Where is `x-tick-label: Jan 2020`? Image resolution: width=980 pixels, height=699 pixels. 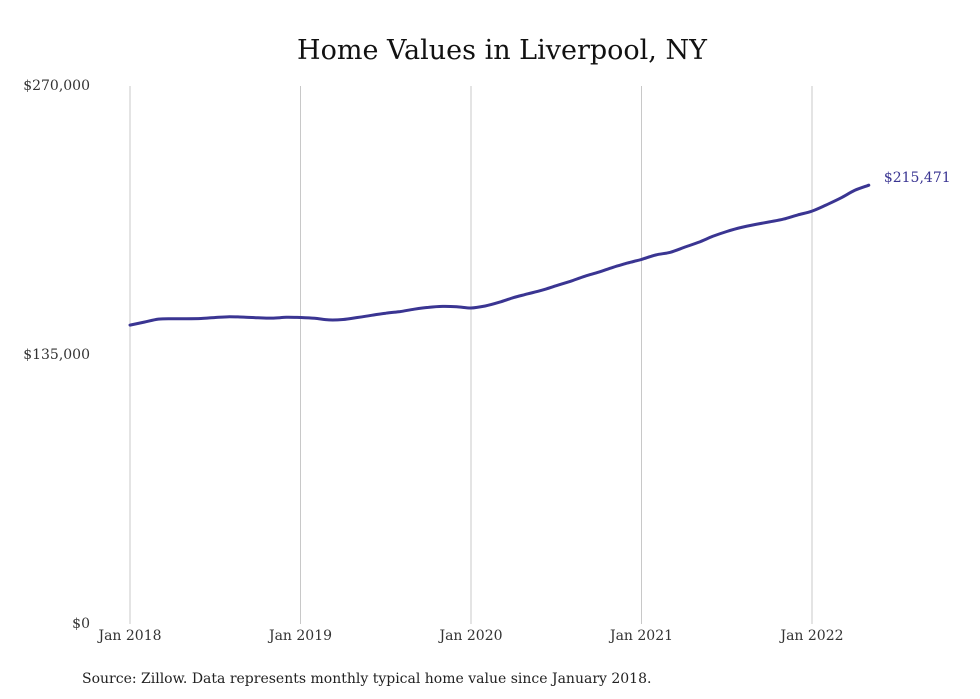 x-tick-label: Jan 2020 is located at coordinates (469, 636).